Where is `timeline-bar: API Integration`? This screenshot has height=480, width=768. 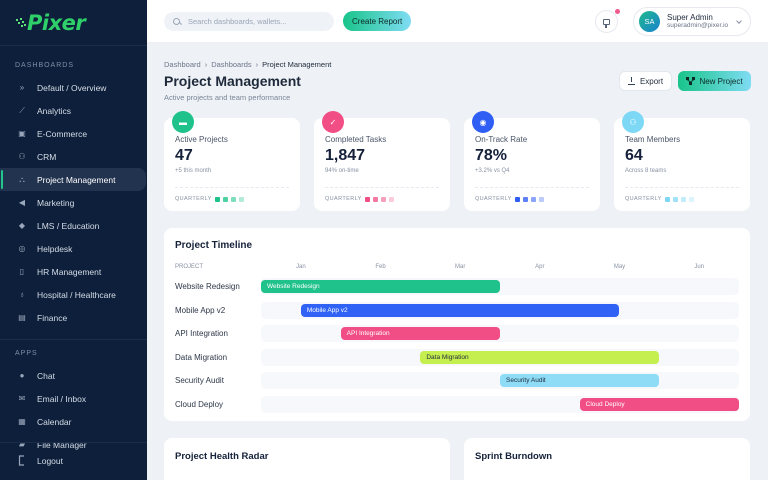 timeline-bar: API Integration is located at coordinates (420, 333).